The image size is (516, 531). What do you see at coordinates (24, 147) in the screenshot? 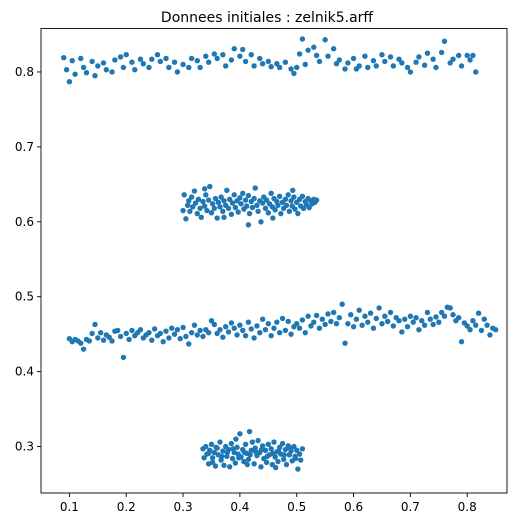
I see `y-tick-label: 0.7` at bounding box center [24, 147].